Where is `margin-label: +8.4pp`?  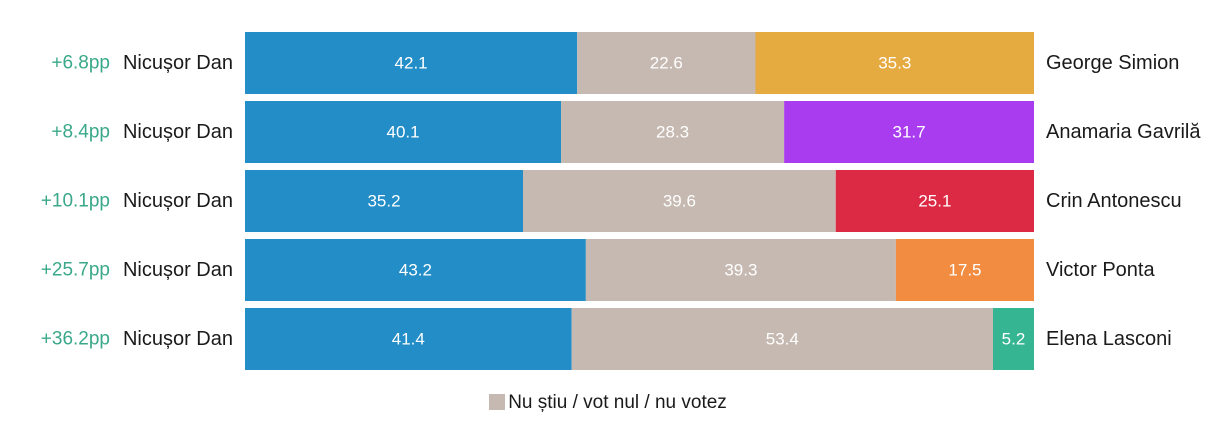 margin-label: +8.4pp is located at coordinates (80, 132).